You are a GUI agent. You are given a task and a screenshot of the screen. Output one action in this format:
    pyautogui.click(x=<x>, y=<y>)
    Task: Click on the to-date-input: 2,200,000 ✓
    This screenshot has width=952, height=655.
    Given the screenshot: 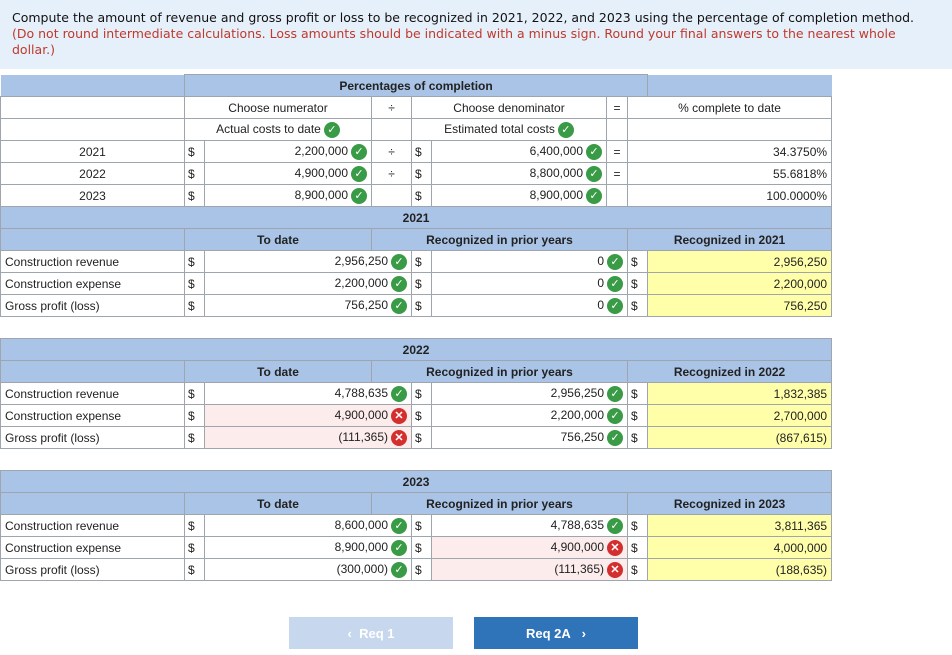 What is the action you would take?
    pyautogui.click(x=308, y=283)
    